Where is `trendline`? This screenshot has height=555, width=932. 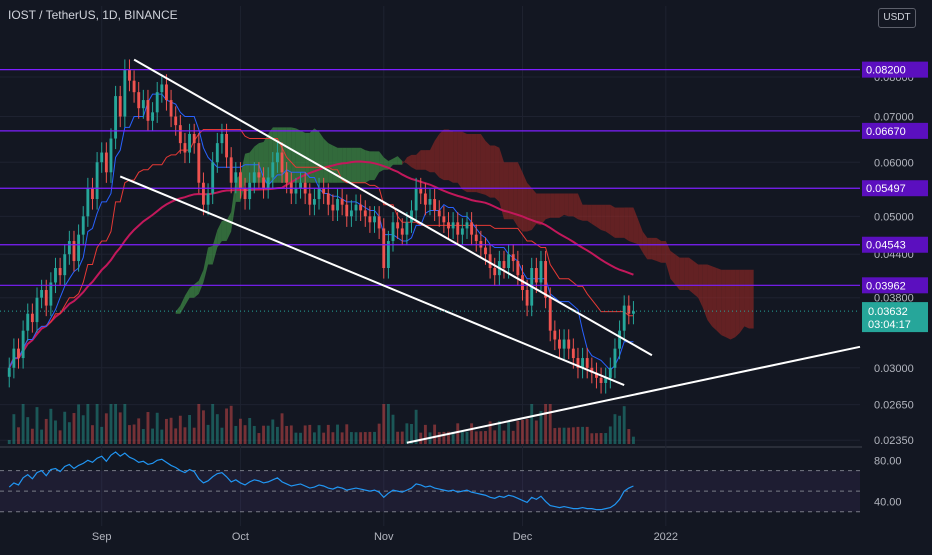 trendline is located at coordinates (633, 394).